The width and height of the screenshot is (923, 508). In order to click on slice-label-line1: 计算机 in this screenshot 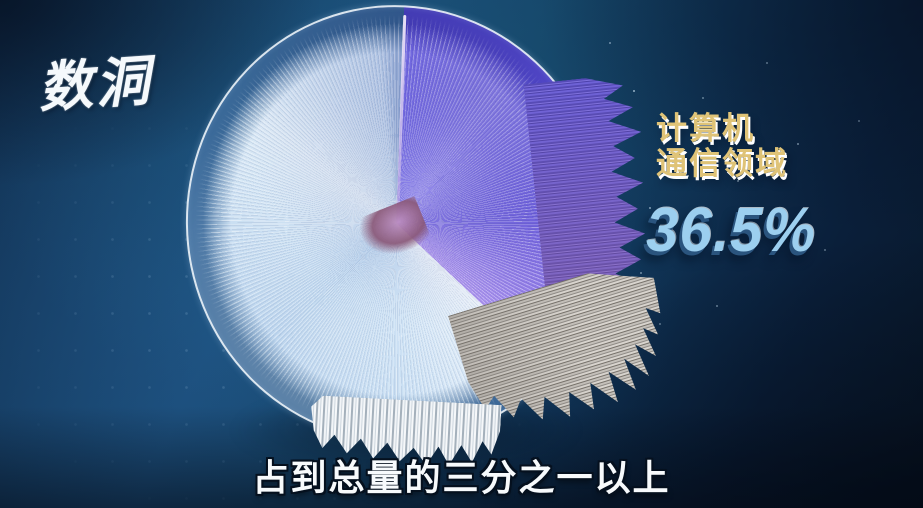, I will do `click(705, 128)`.